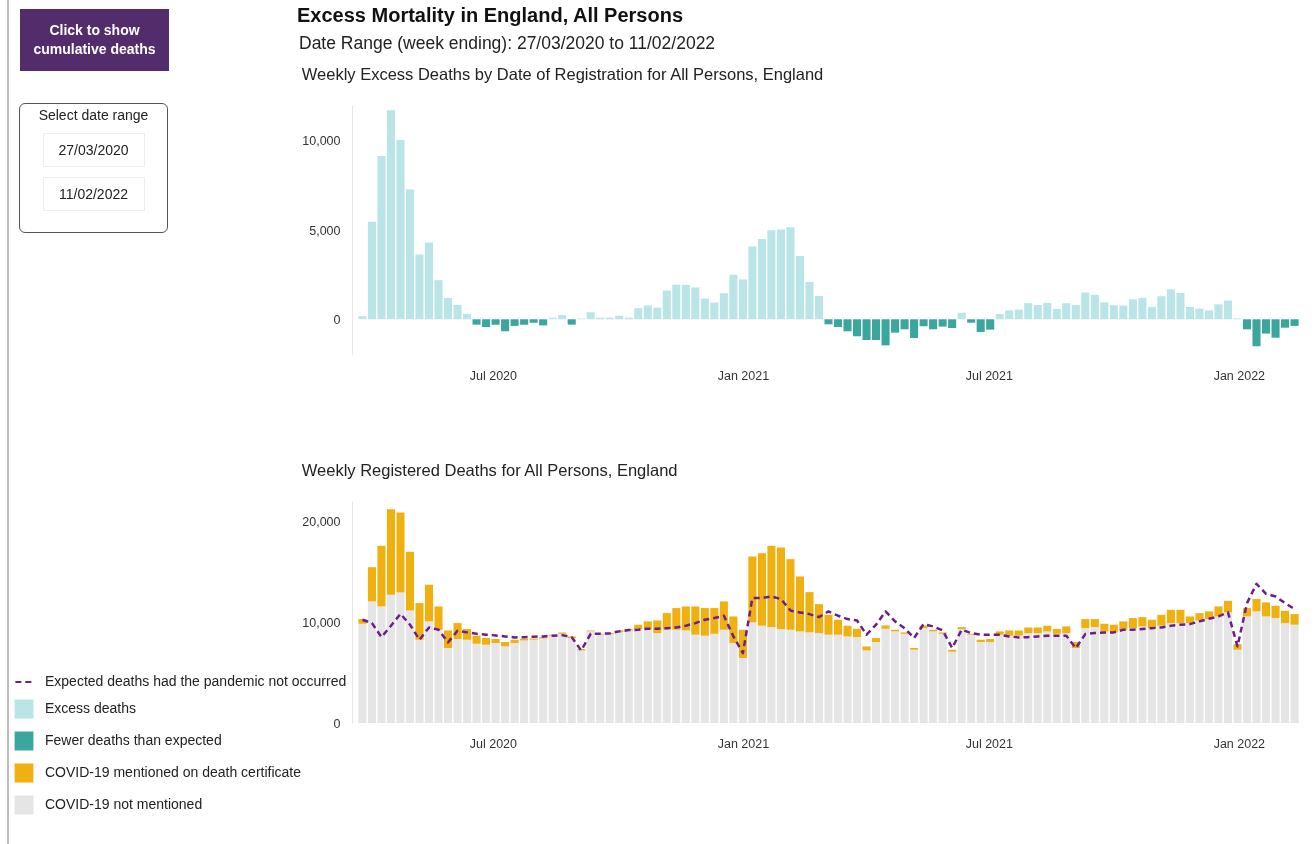  I want to click on legend-label: COVID-19 mentioned on death certificate, so click(173, 772).